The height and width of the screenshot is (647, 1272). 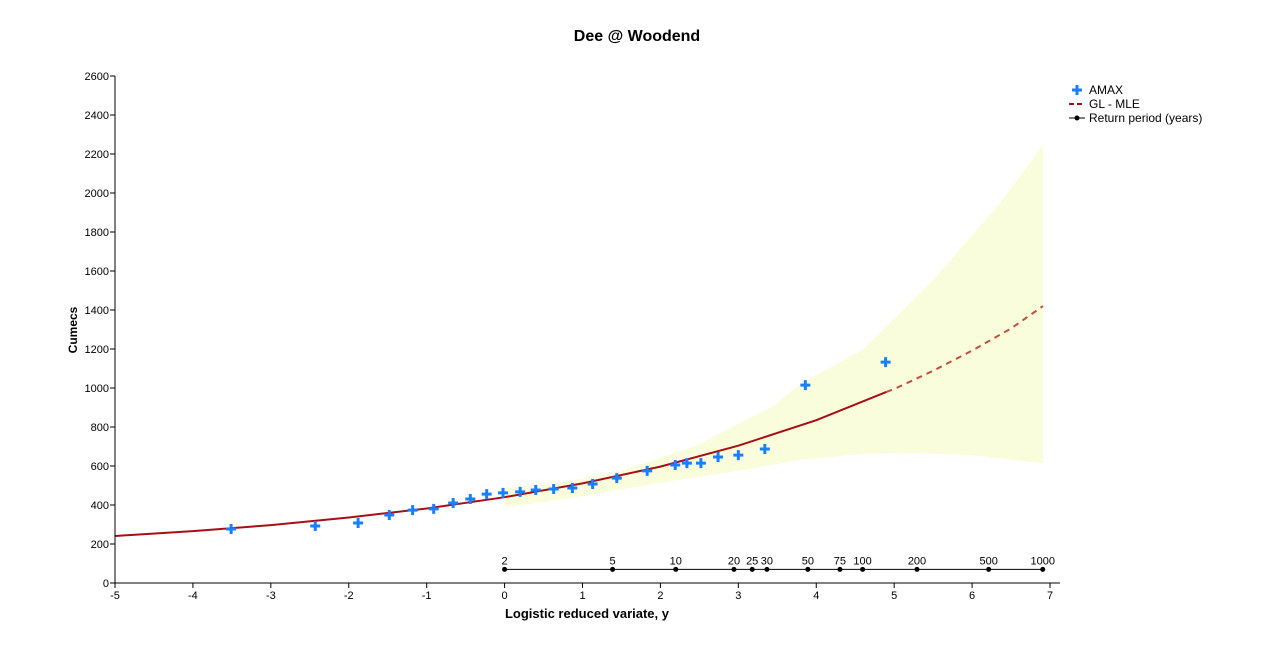 I want to click on y-tick-label: 2000, so click(x=97, y=194).